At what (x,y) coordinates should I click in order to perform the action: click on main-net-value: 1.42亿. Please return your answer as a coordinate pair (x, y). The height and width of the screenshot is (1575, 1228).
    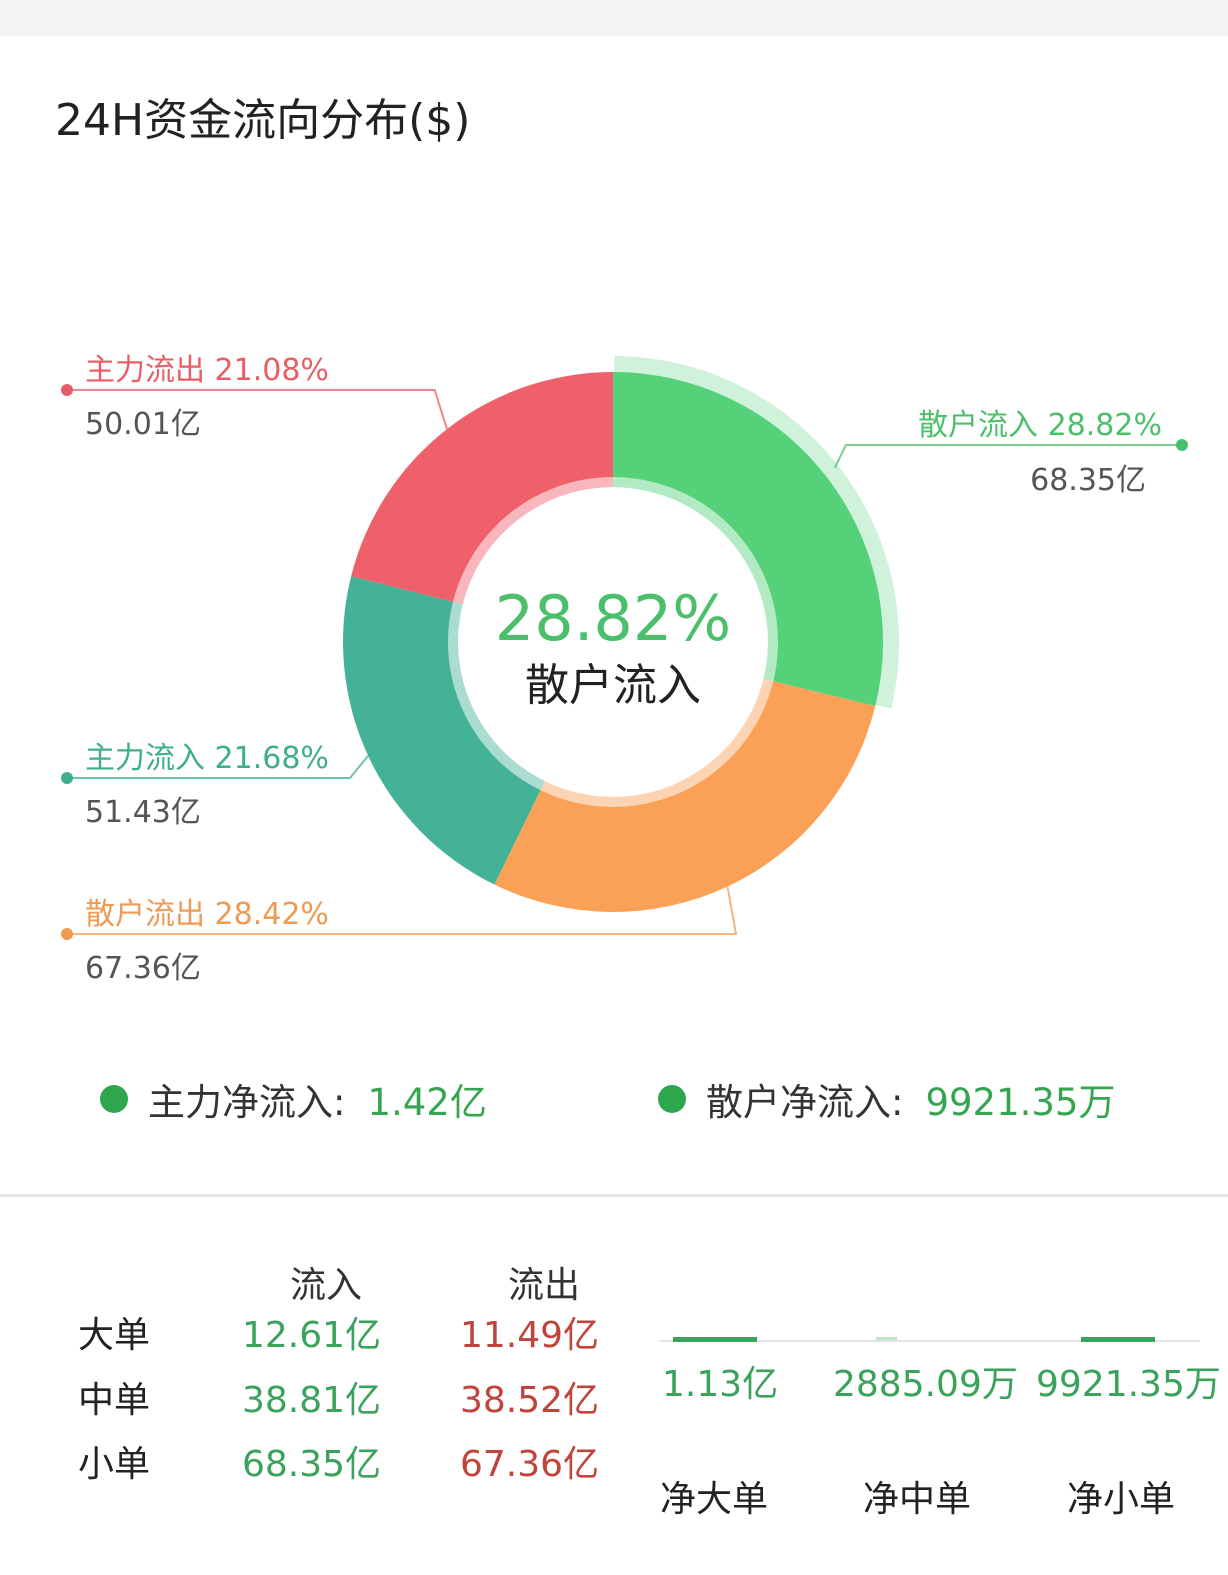
    Looking at the image, I should click on (427, 1102).